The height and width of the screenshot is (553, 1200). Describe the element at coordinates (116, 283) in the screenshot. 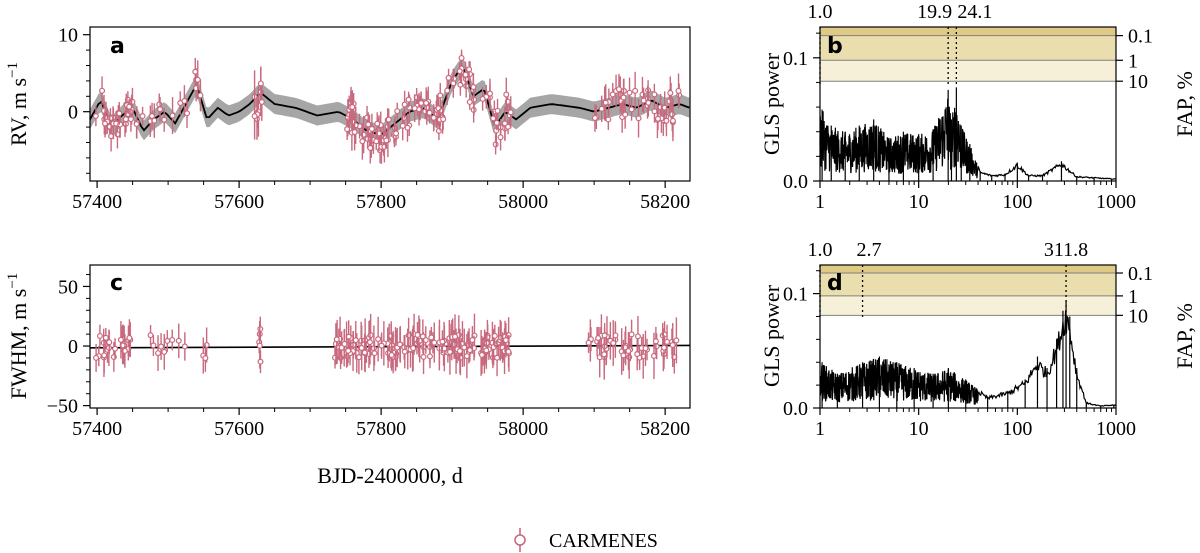

I see `panel-label-c: c` at that location.